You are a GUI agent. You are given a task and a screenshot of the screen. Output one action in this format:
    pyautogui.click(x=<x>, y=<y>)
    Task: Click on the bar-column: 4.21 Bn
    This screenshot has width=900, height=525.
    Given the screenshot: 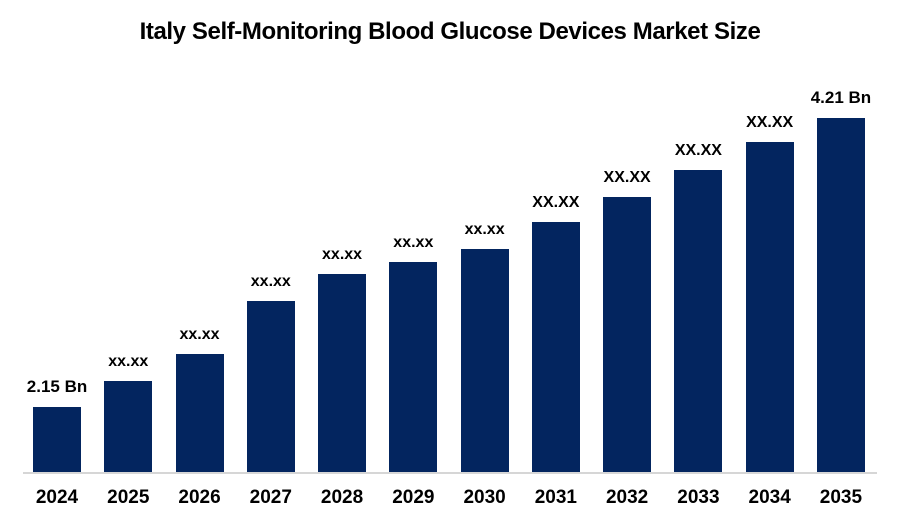 What is the action you would take?
    pyautogui.click(x=841, y=280)
    